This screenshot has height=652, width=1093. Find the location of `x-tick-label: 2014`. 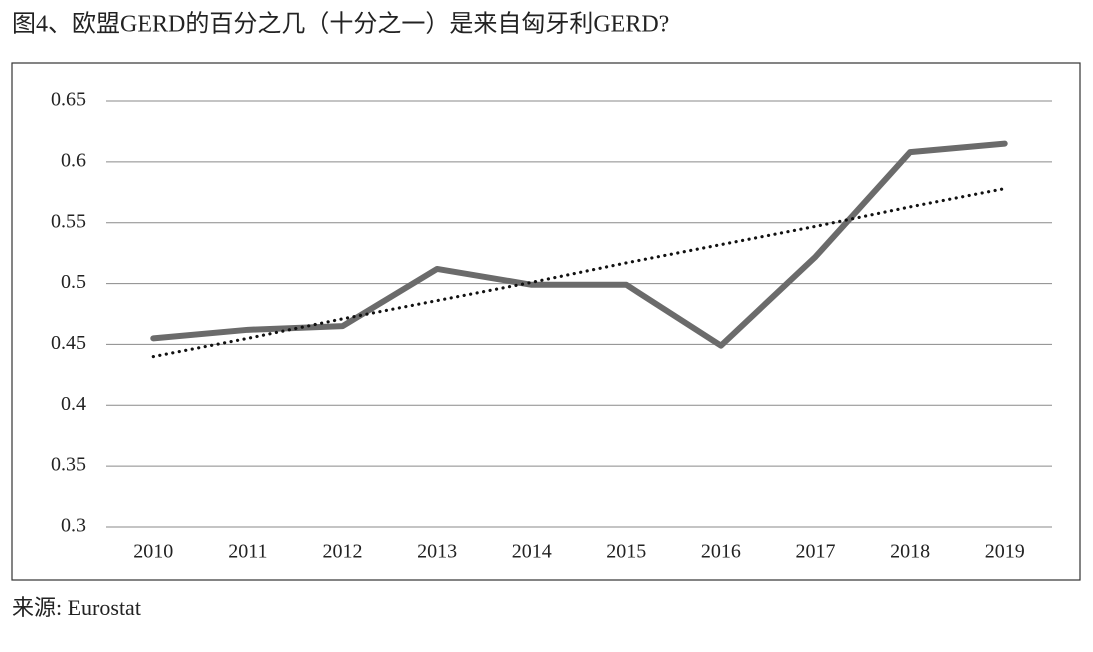

x-tick-label: 2014 is located at coordinates (532, 552).